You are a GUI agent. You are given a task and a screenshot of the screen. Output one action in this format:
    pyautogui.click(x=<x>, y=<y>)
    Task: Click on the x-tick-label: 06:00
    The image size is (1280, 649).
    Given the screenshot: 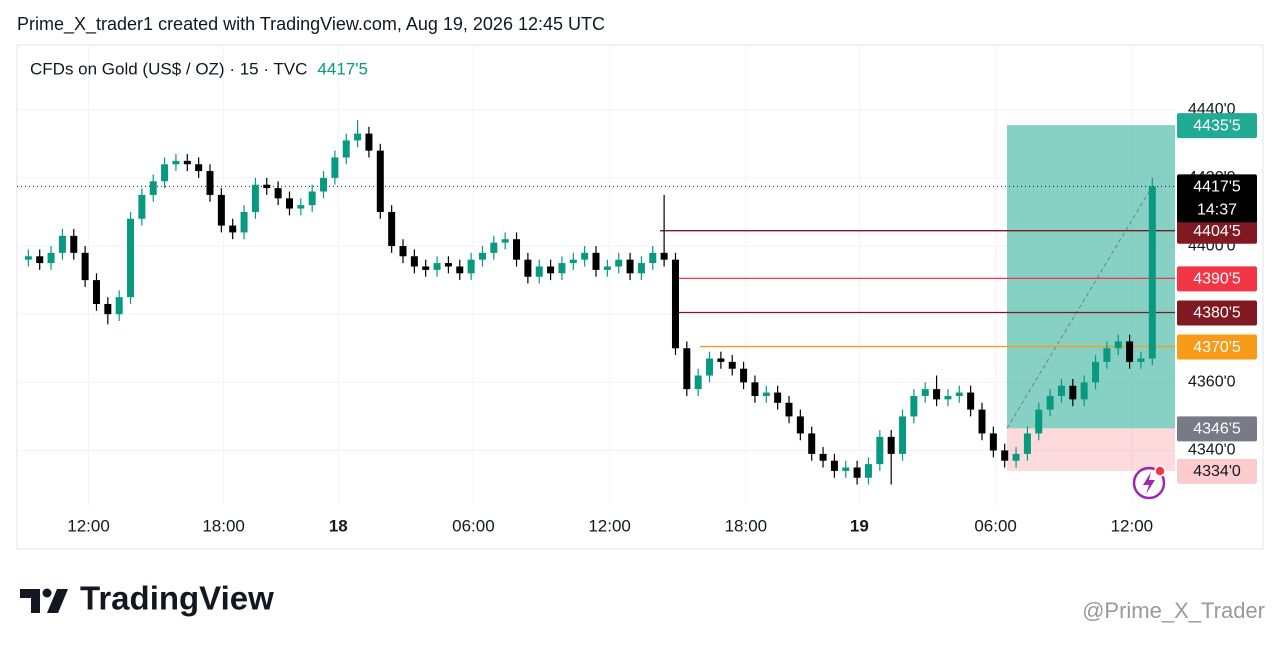 What is the action you would take?
    pyautogui.click(x=995, y=525)
    